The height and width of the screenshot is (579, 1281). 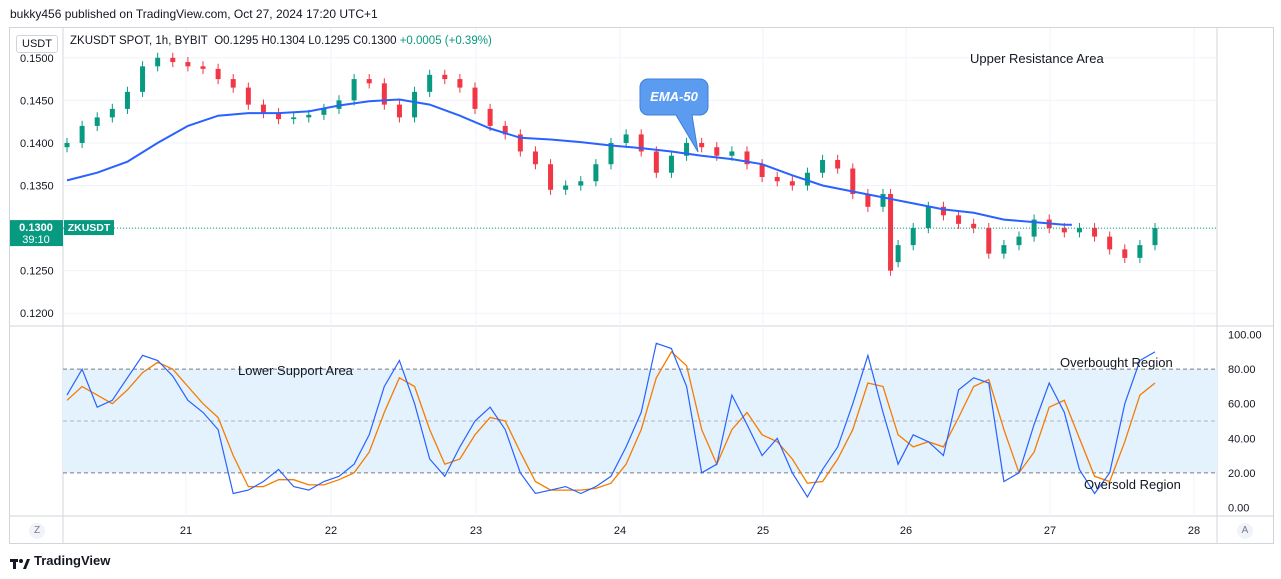 I want to click on auto-scale-left-button: Z, so click(x=37, y=531).